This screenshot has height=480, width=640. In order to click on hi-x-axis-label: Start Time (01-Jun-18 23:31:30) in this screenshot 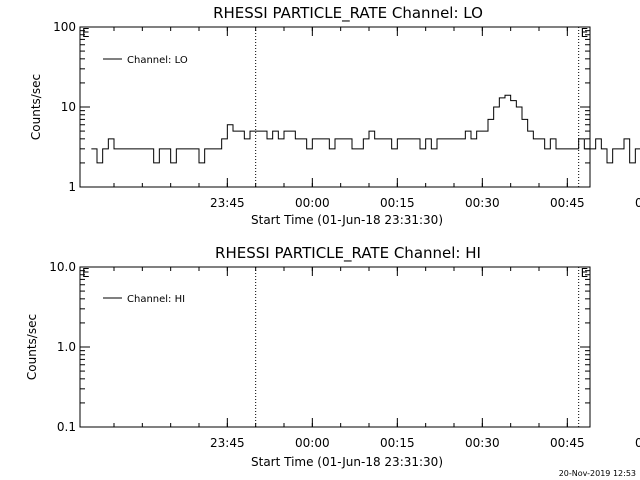, I will do `click(347, 462)`.